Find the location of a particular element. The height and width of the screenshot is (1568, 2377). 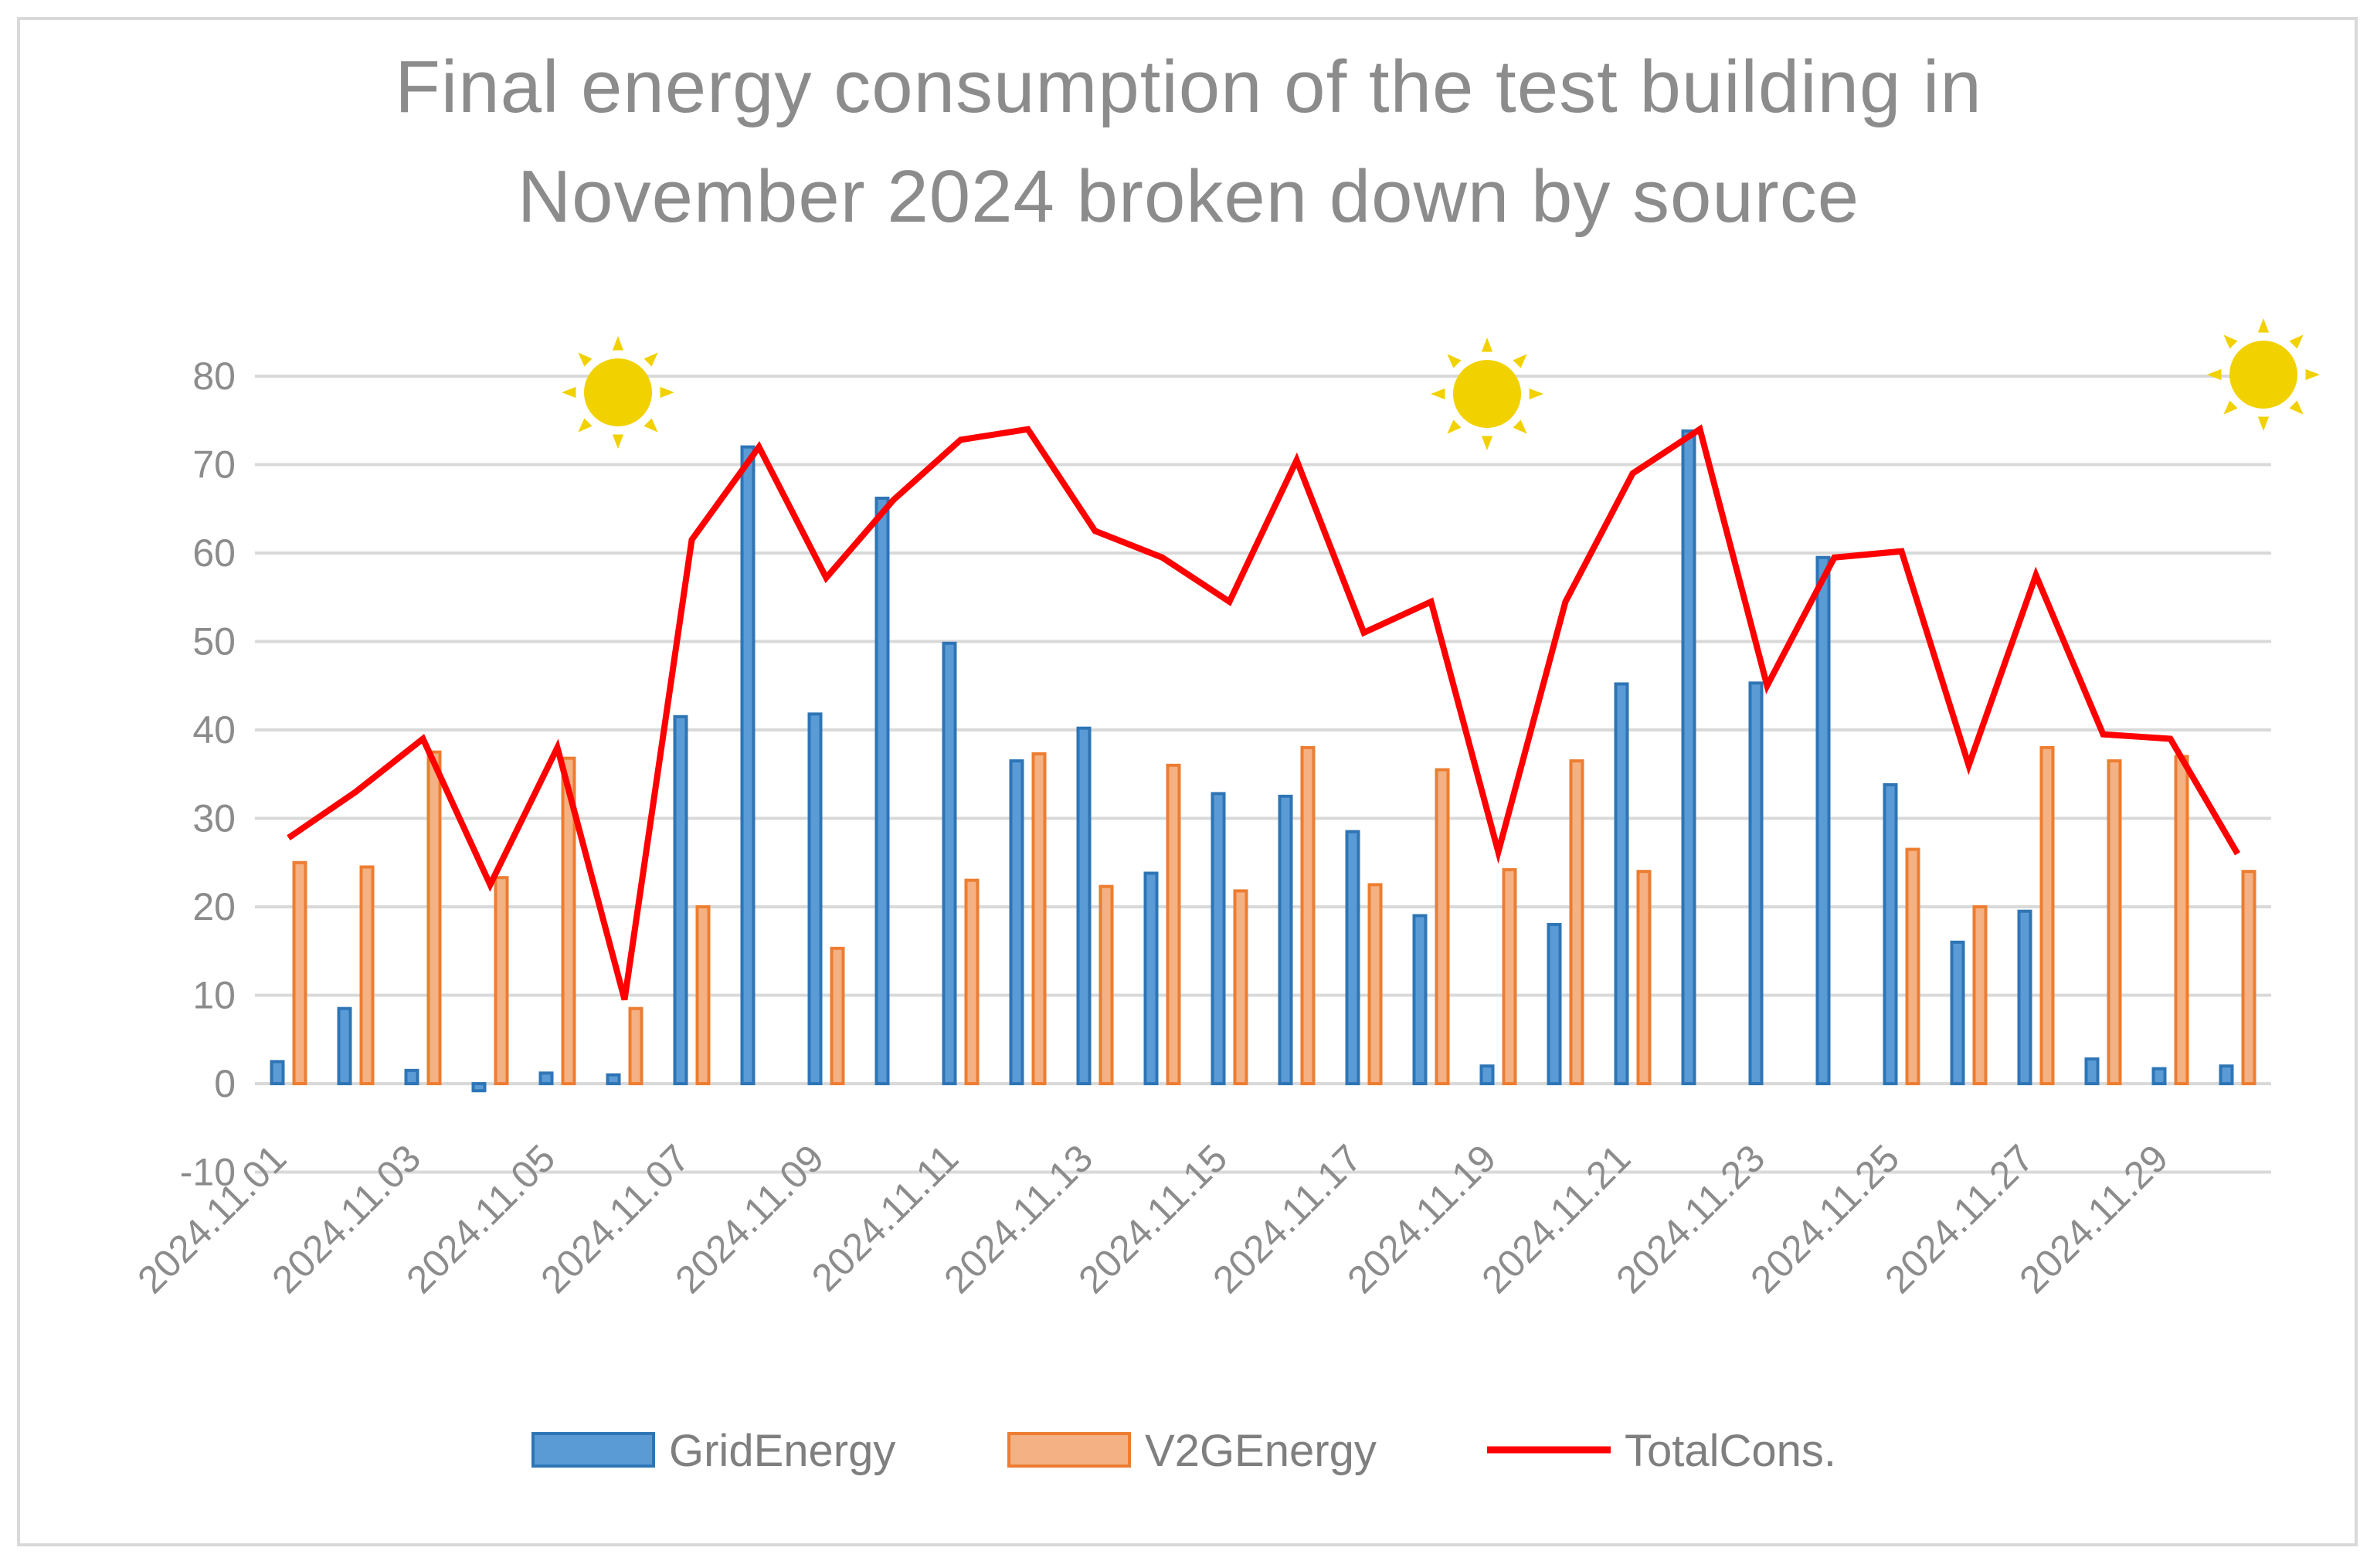

y-tick-label: 50 is located at coordinates (214, 642).